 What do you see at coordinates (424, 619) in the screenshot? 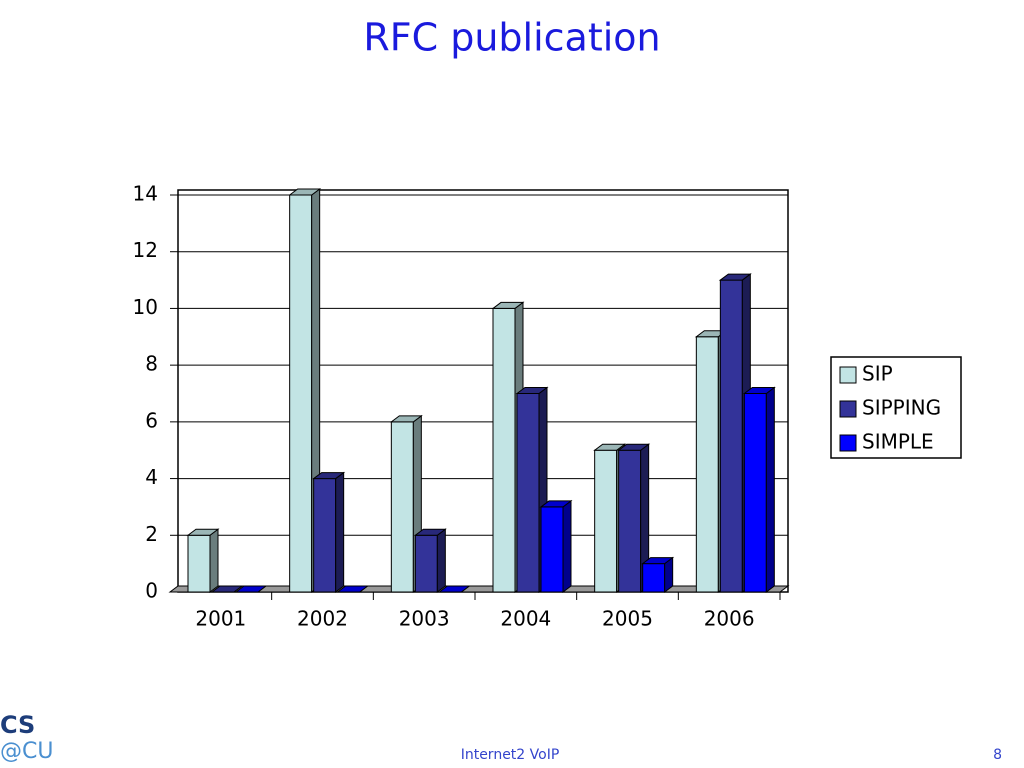
I see `x-tick-label: 2003` at bounding box center [424, 619].